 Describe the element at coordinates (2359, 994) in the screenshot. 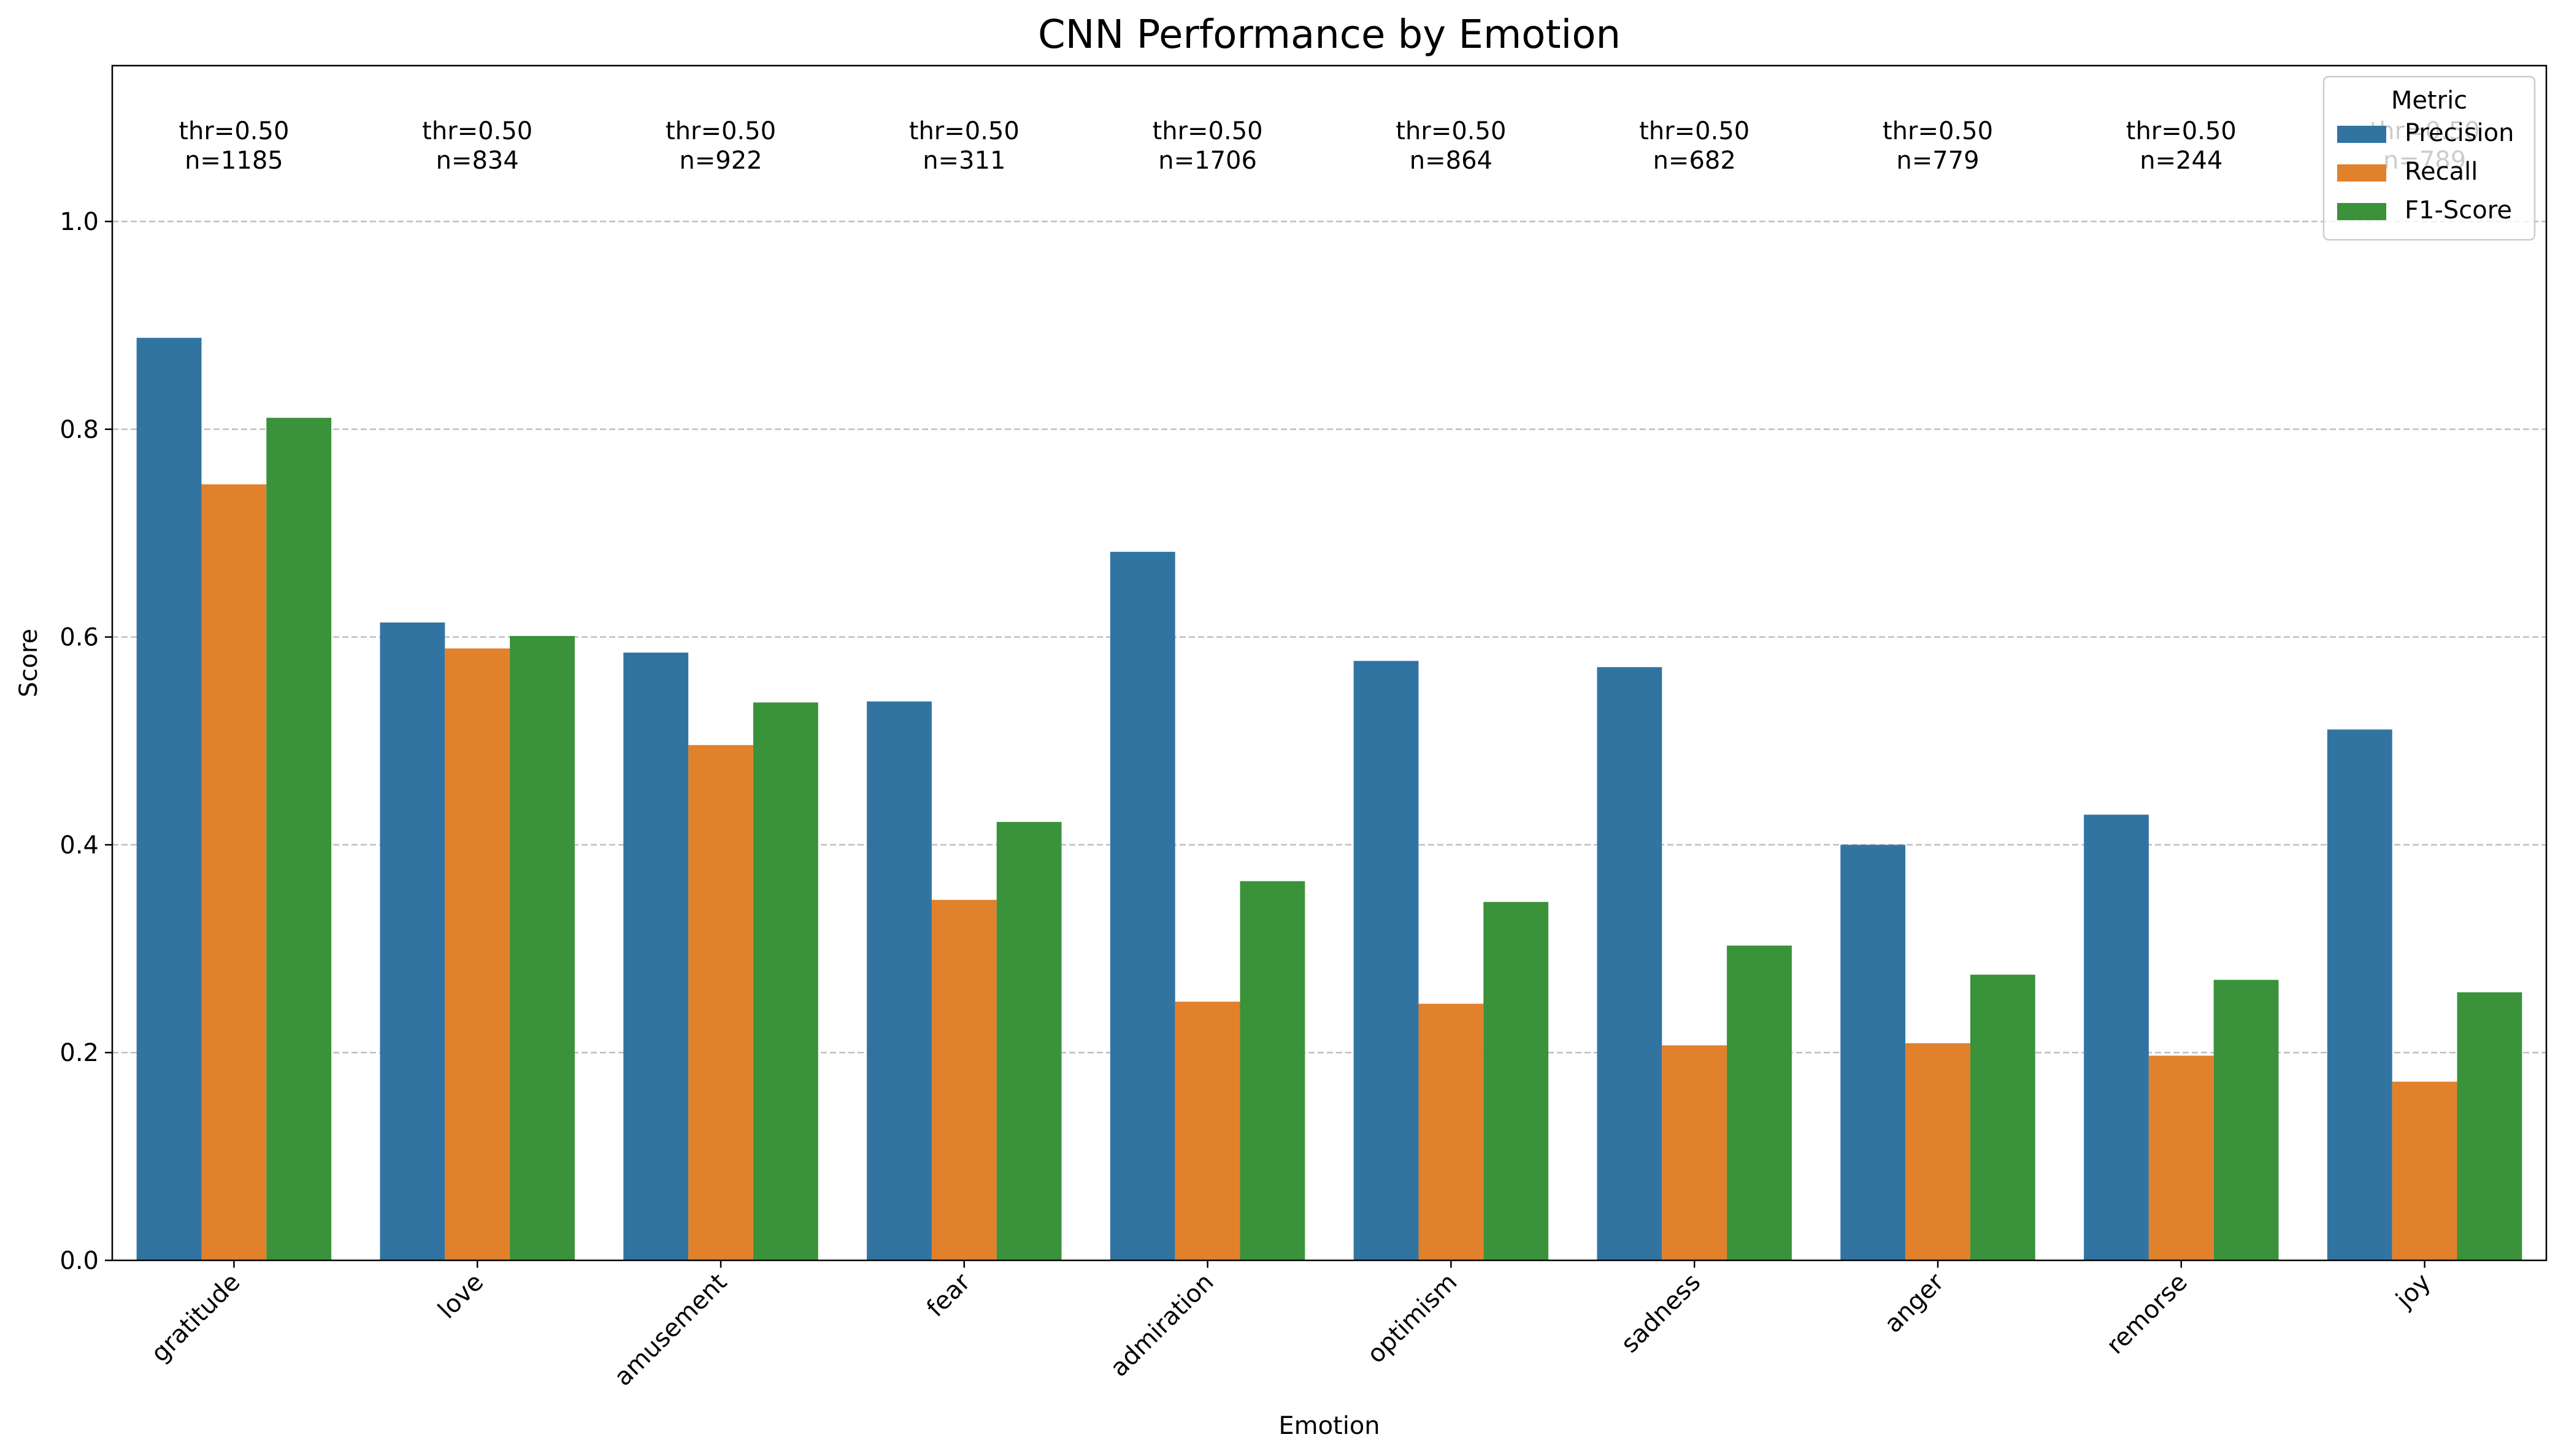

I see `bar-joy-precision` at that location.